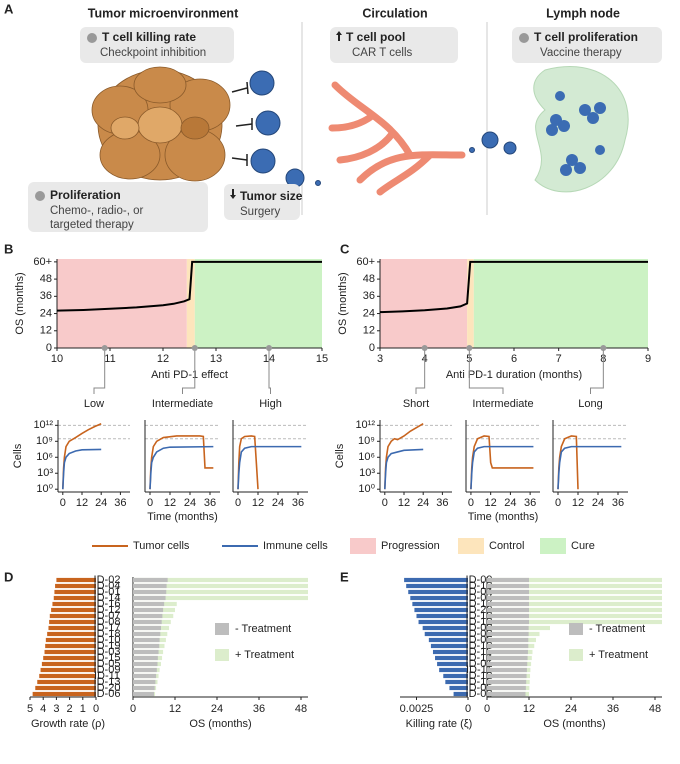 This screenshot has width=680, height=764. What do you see at coordinates (617, 629) in the screenshot?
I see `legend-label: - Treatment` at bounding box center [617, 629].